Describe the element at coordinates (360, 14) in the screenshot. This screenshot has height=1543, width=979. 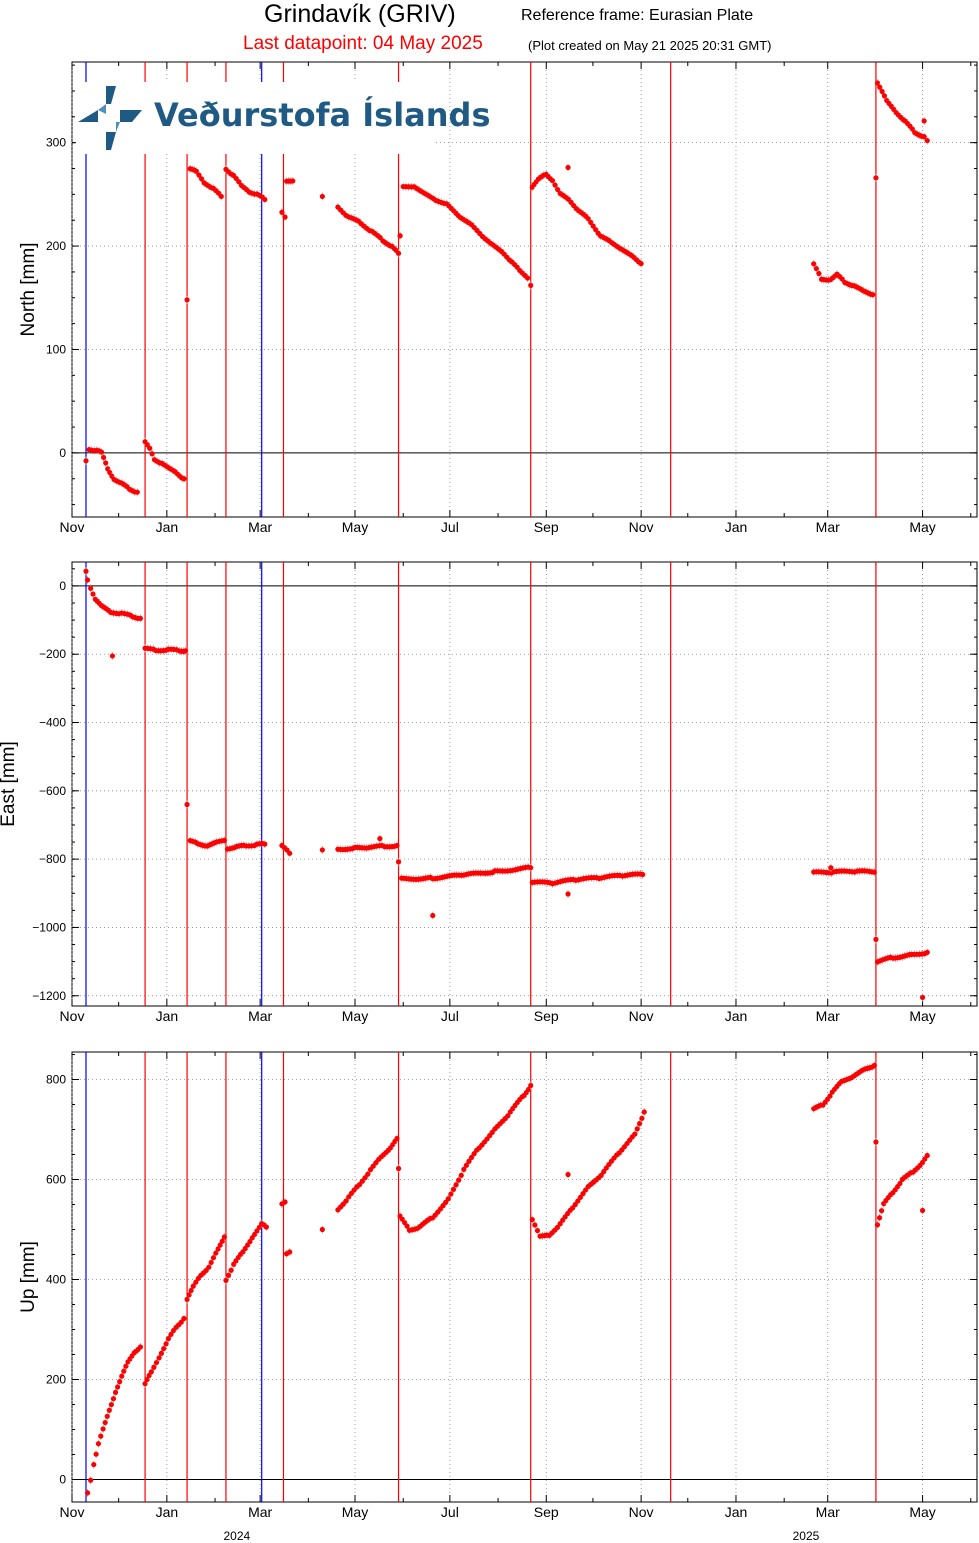
I see `plot-title: Grindavík (GRIV)` at that location.